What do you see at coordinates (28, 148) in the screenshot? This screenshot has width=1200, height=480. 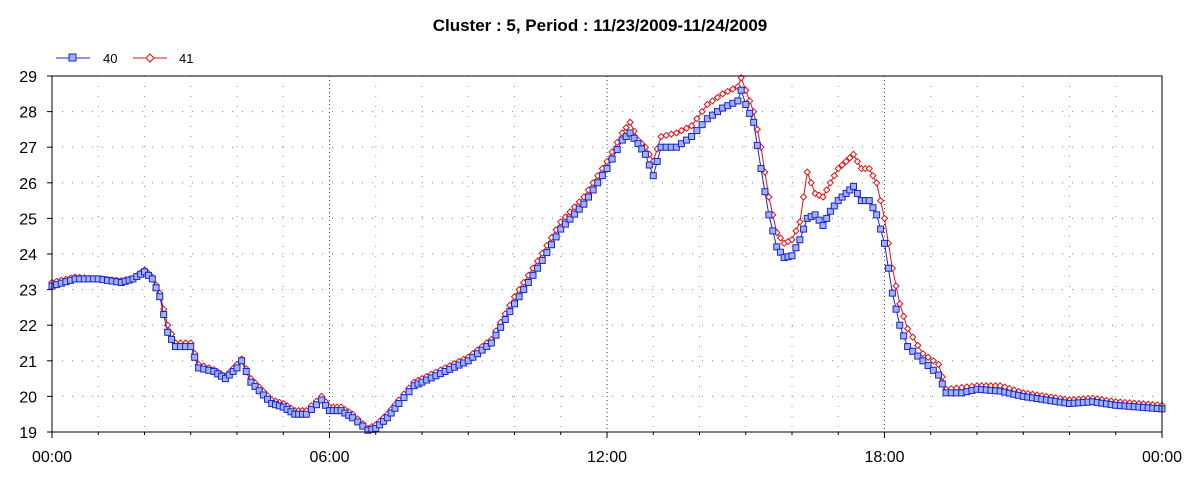 I see `y-tick-label: 27` at bounding box center [28, 148].